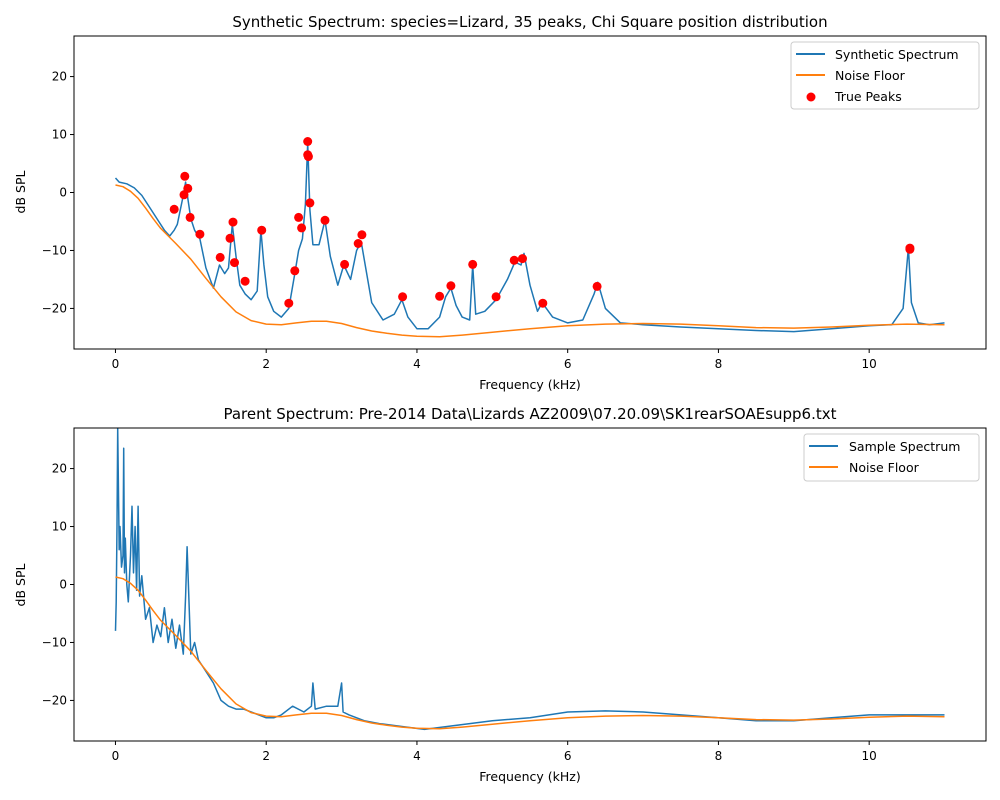 This screenshot has height=800, width=1000. Describe the element at coordinates (494, 360) in the screenshot. I see `chart-top-xticks: 0 2 4 6 8 10` at that location.